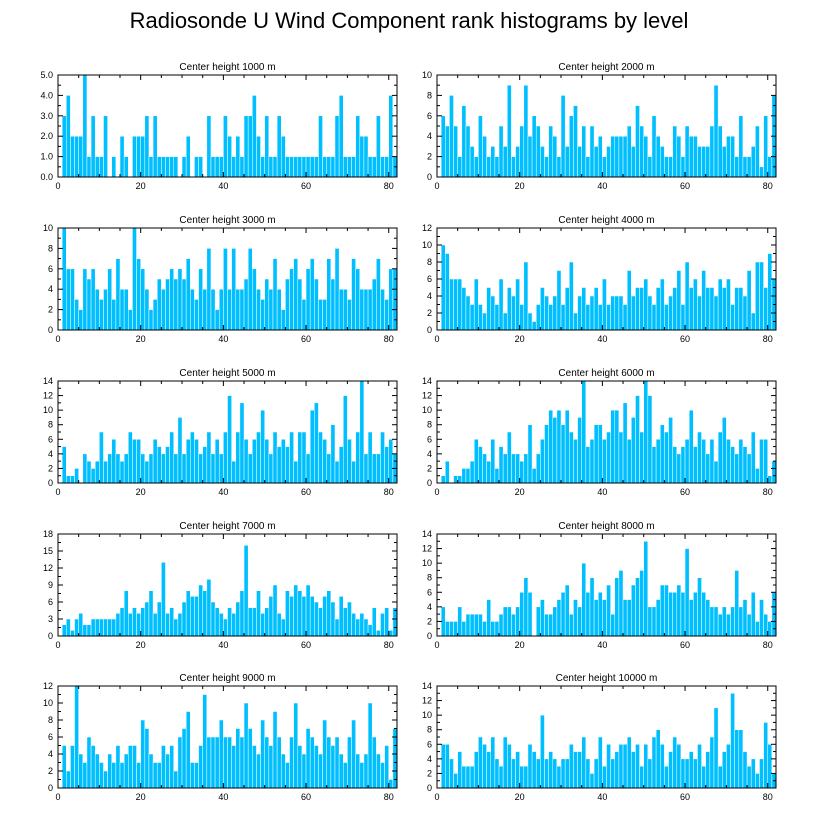 The height and width of the screenshot is (824, 818). What do you see at coordinates (50, 468) in the screenshot?
I see `y-tick-label: 2` at bounding box center [50, 468].